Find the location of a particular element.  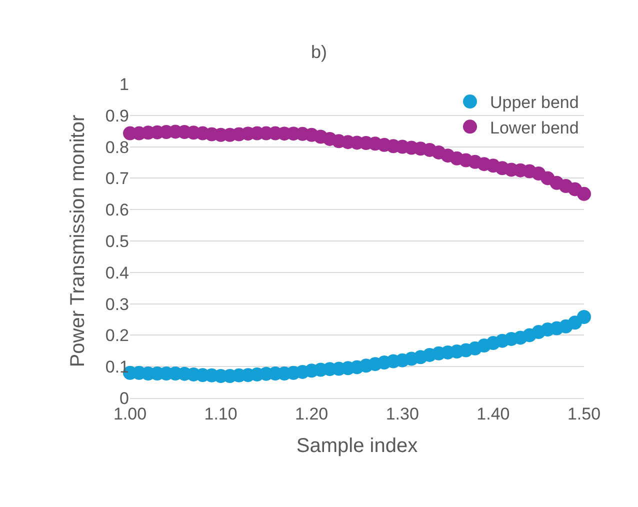

y-tick-label: 0.4 is located at coordinates (117, 272).